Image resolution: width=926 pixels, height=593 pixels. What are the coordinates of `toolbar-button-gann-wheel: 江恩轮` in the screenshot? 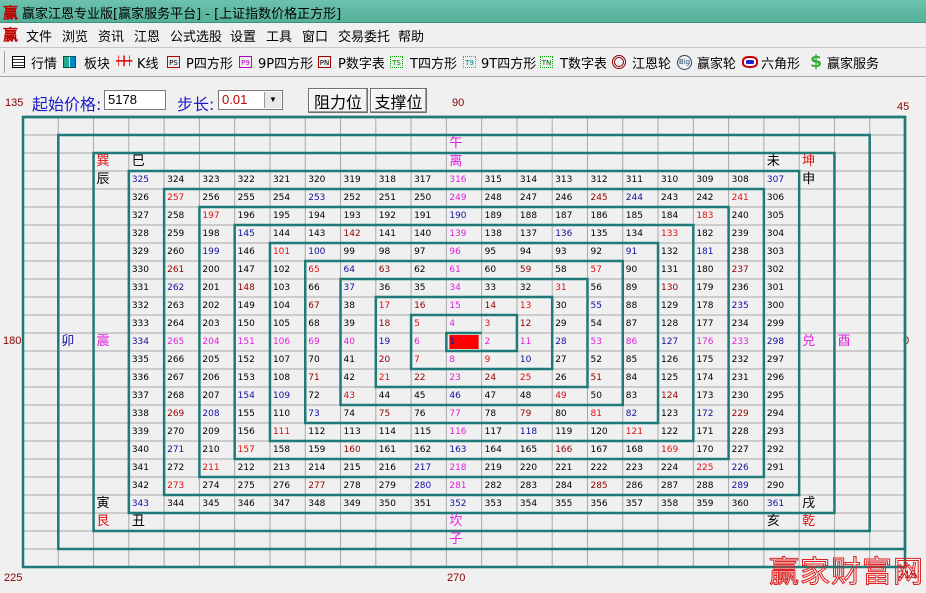 It's located at (641, 62).